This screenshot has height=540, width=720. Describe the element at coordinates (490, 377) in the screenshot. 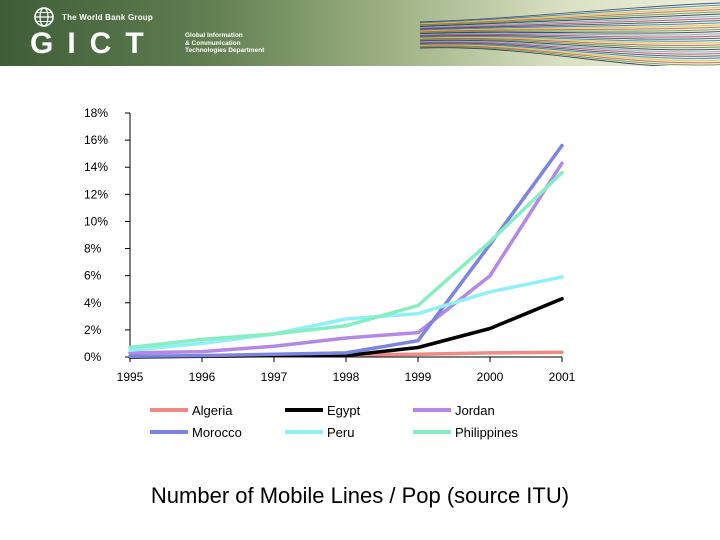

I see `x-tick-label: 2000` at that location.